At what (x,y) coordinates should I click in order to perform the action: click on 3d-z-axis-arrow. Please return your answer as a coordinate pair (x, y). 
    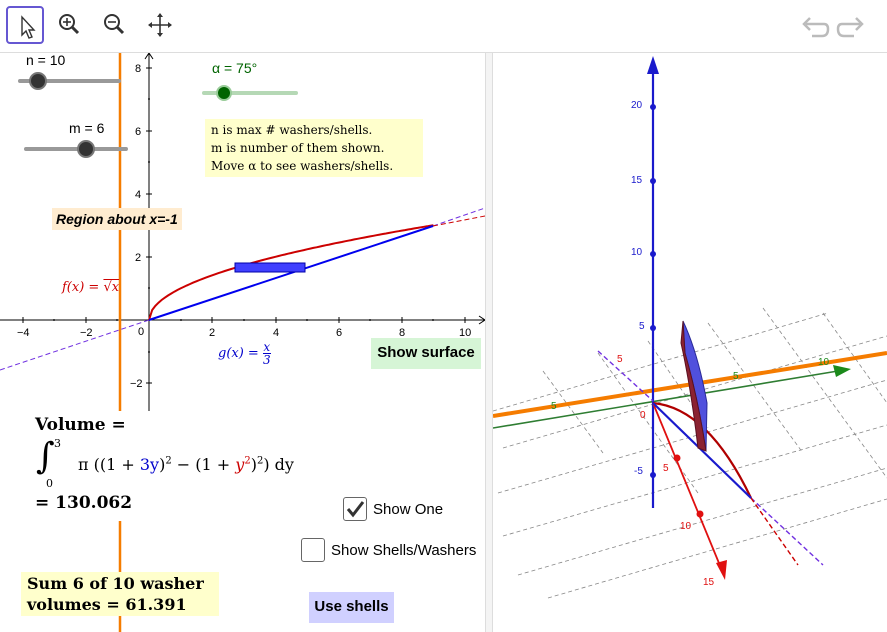
    Looking at the image, I should click on (653, 65).